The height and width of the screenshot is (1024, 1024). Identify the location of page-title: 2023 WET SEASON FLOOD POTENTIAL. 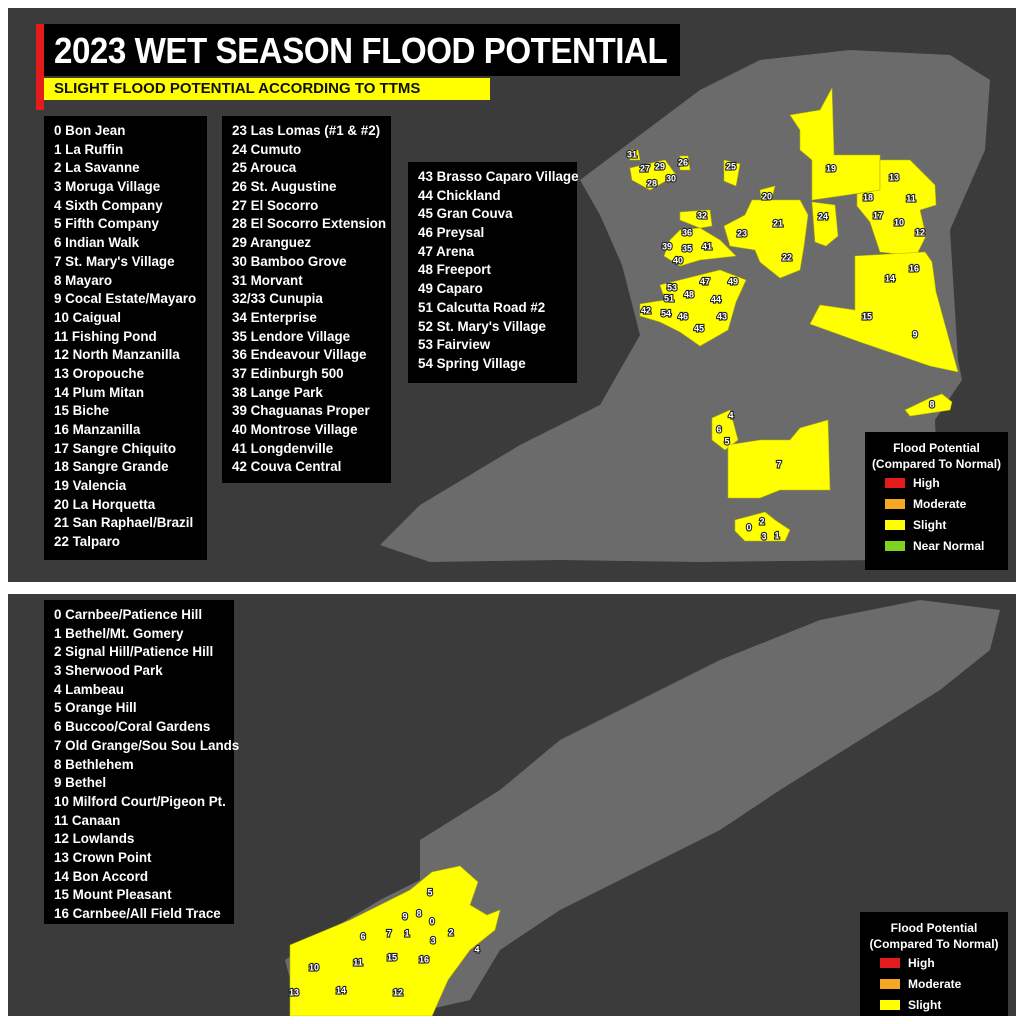
(361, 50).